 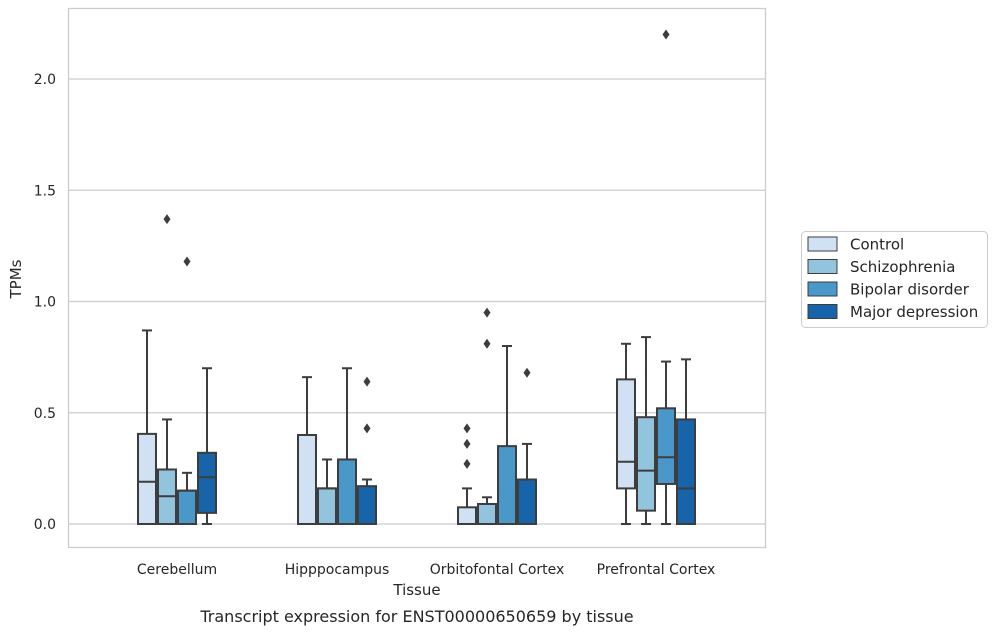 I want to click on legend-label: Bipolar disorder, so click(x=910, y=290).